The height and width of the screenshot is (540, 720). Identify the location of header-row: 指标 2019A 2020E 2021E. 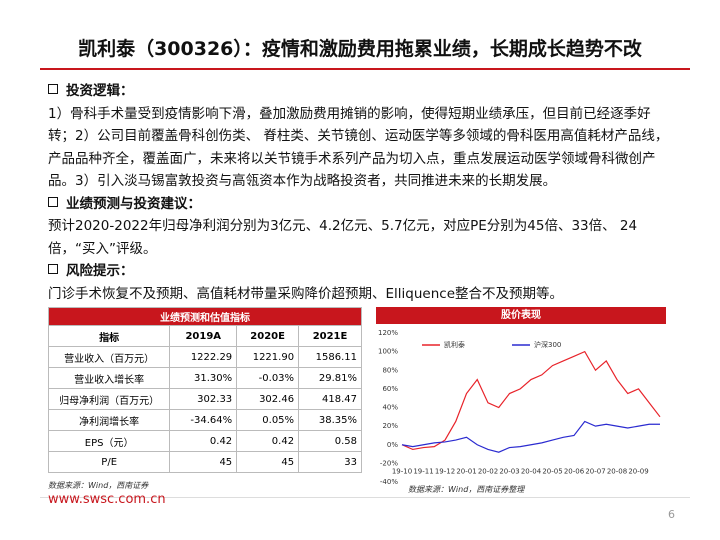
(204, 336).